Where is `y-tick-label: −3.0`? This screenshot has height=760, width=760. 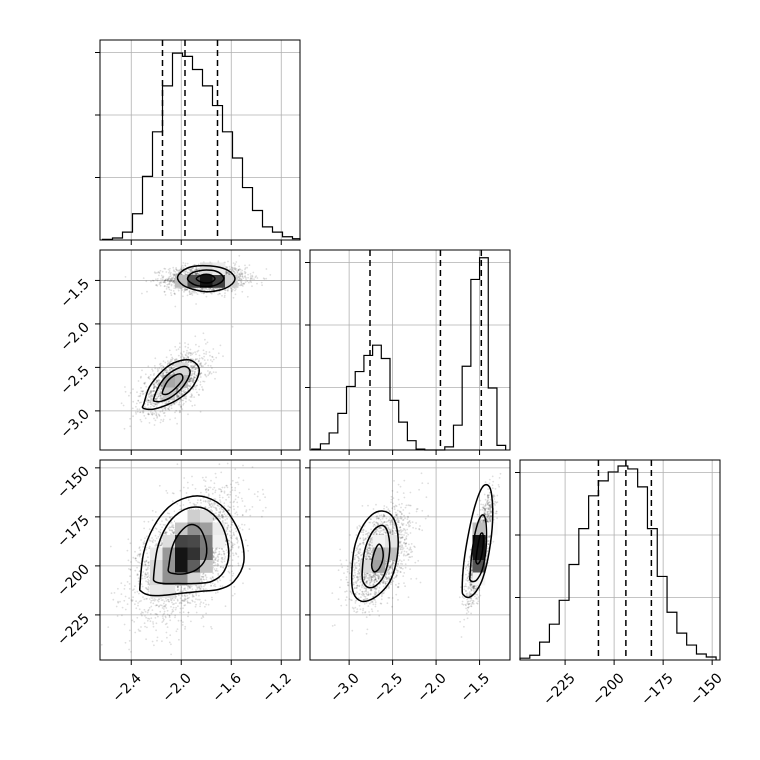 y-tick-label: −3.0 is located at coordinates (74, 423).